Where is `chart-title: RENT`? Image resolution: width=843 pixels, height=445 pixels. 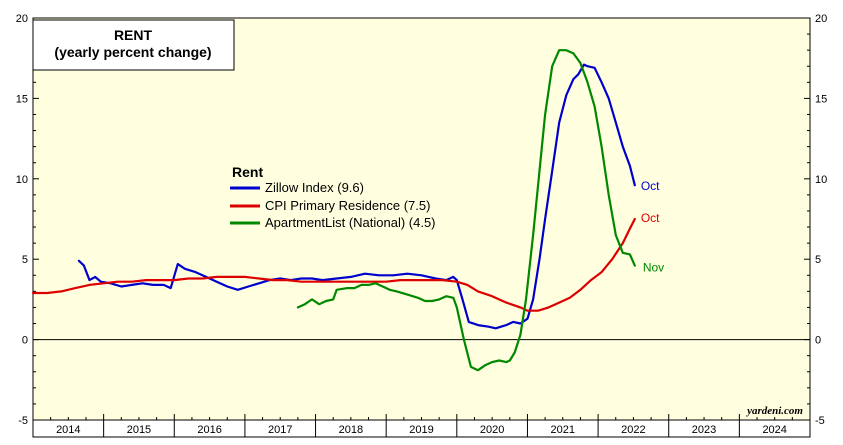 chart-title: RENT is located at coordinates (133, 35).